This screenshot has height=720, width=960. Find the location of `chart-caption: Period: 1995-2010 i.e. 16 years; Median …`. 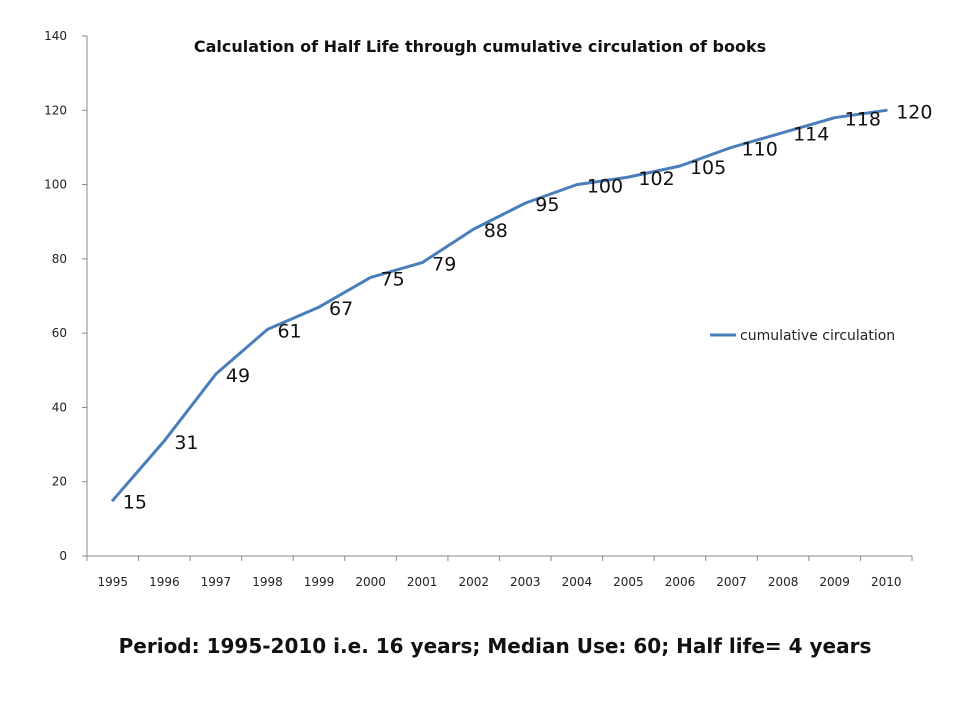

chart-caption: Period: 1995-2010 i.e. 16 years; Median … is located at coordinates (495, 646).